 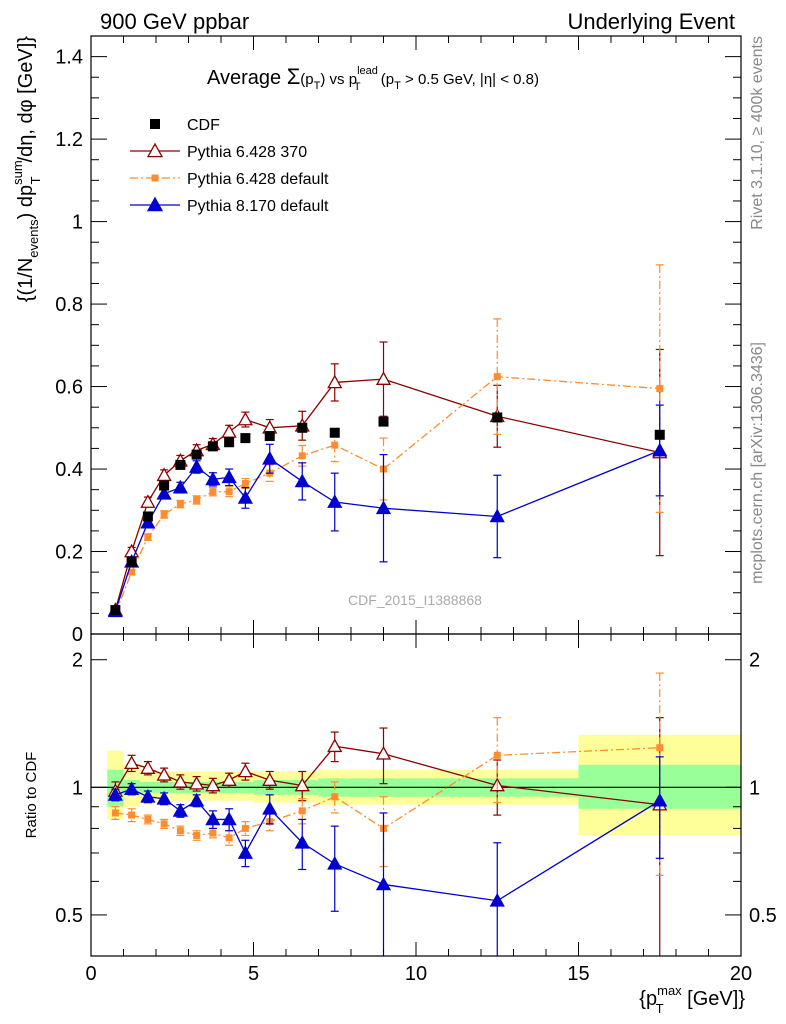 I want to click on x-tick-label: 0, so click(x=90, y=974).